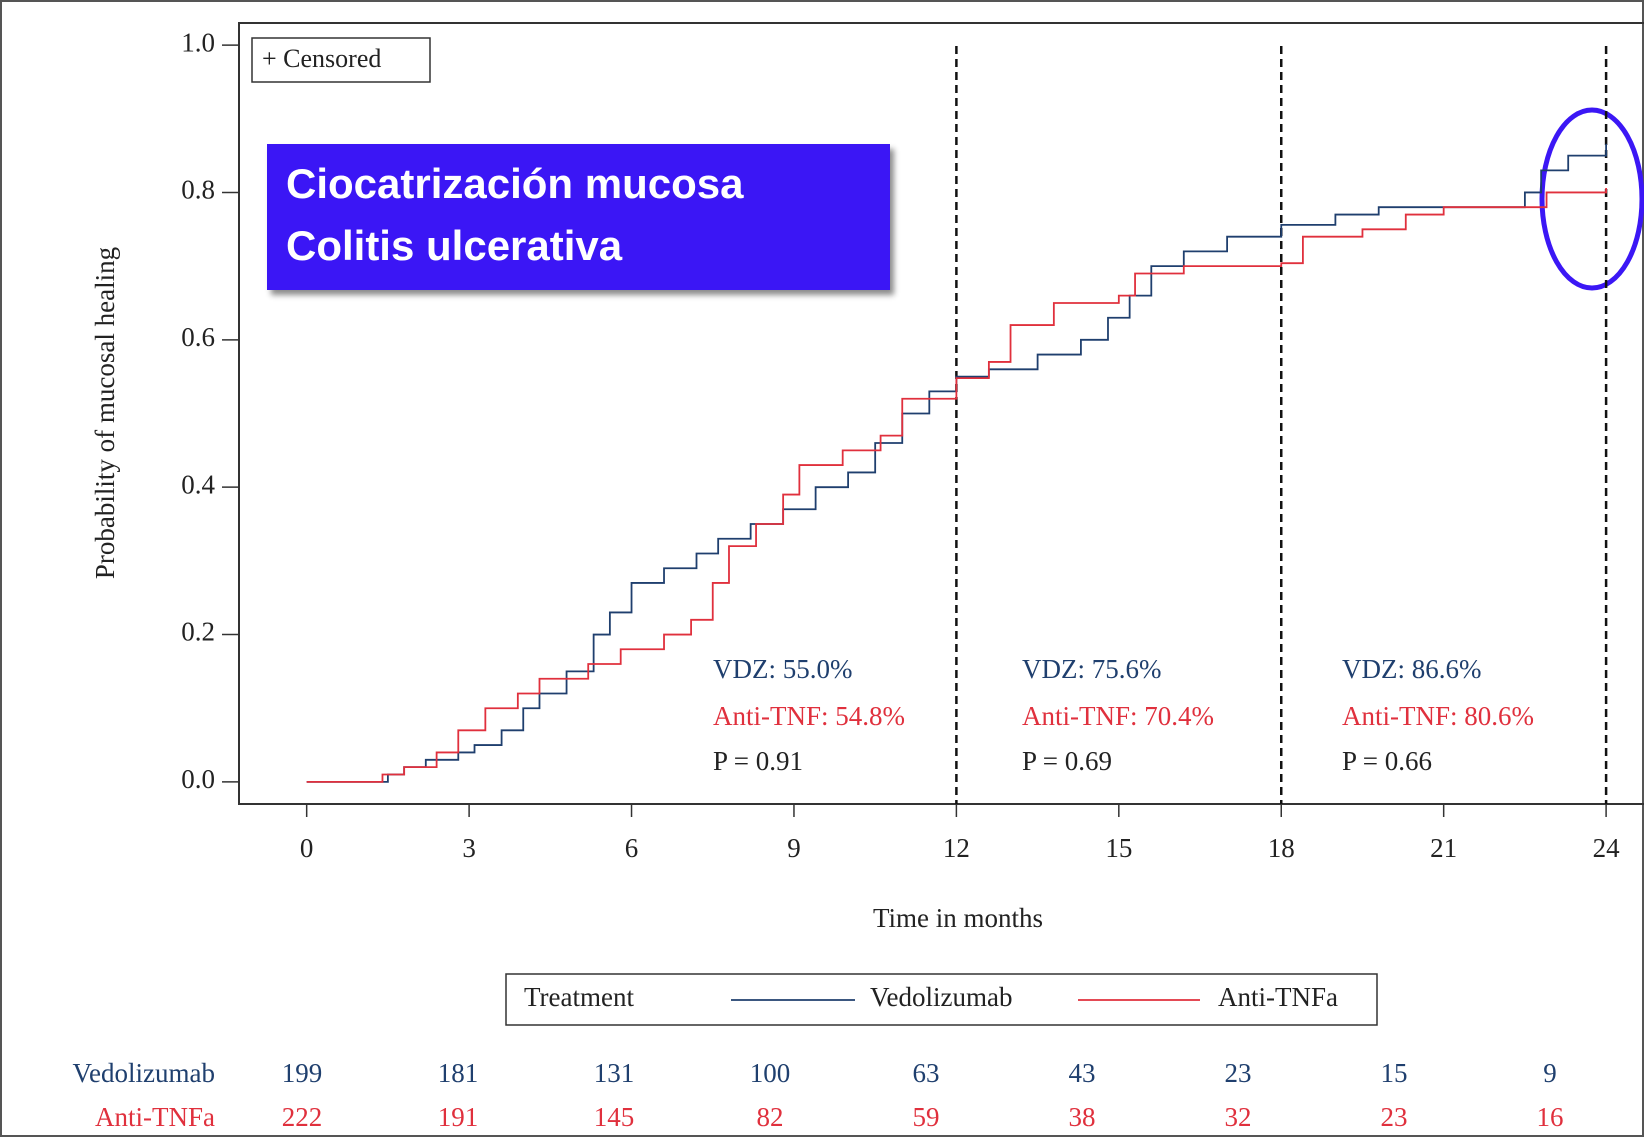 The image size is (1644, 1137). I want to click on x-tick-label: 3, so click(469, 848).